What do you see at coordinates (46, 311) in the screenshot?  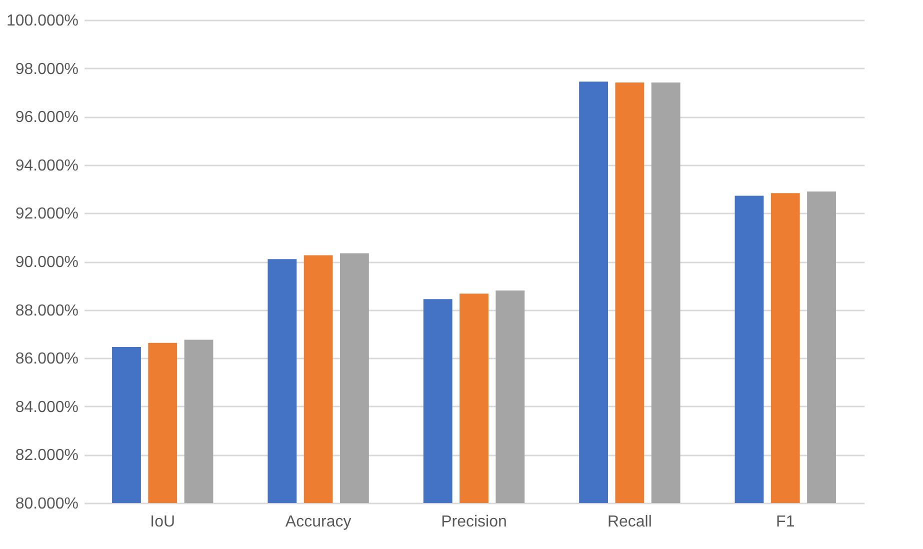 I see `y-tick-label: 88.000%` at bounding box center [46, 311].